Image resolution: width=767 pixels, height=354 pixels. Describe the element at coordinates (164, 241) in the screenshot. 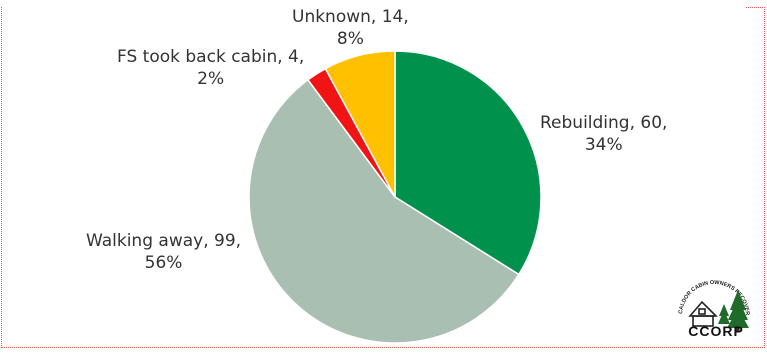

I see `label-walking-away-line1: Walking away, 99,` at that location.